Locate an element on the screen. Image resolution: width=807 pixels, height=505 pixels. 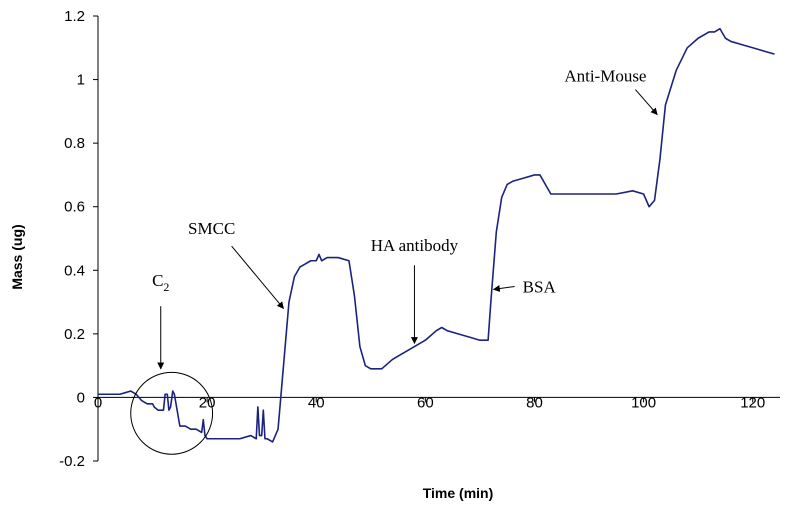
y-tick-label: -0.2 is located at coordinates (72, 461).